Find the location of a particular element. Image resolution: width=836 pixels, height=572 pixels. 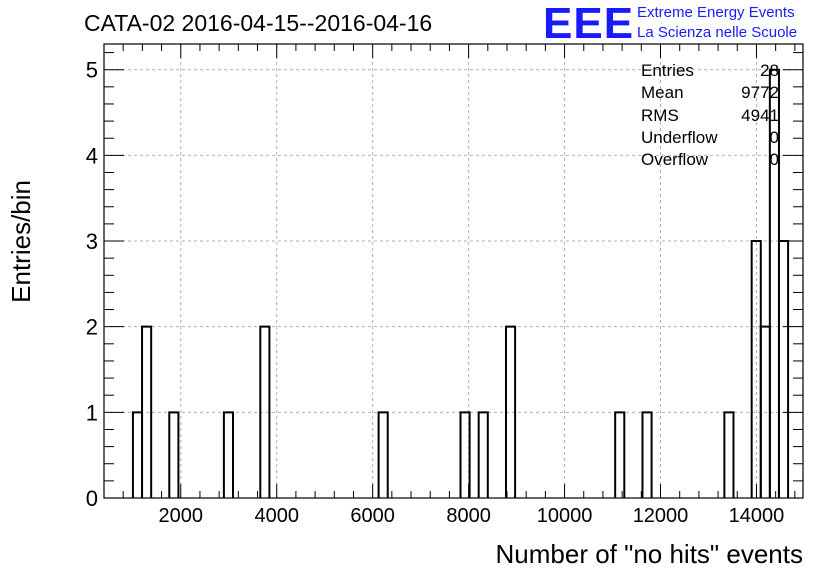

x-tick-label: 6000 is located at coordinates (372, 516).